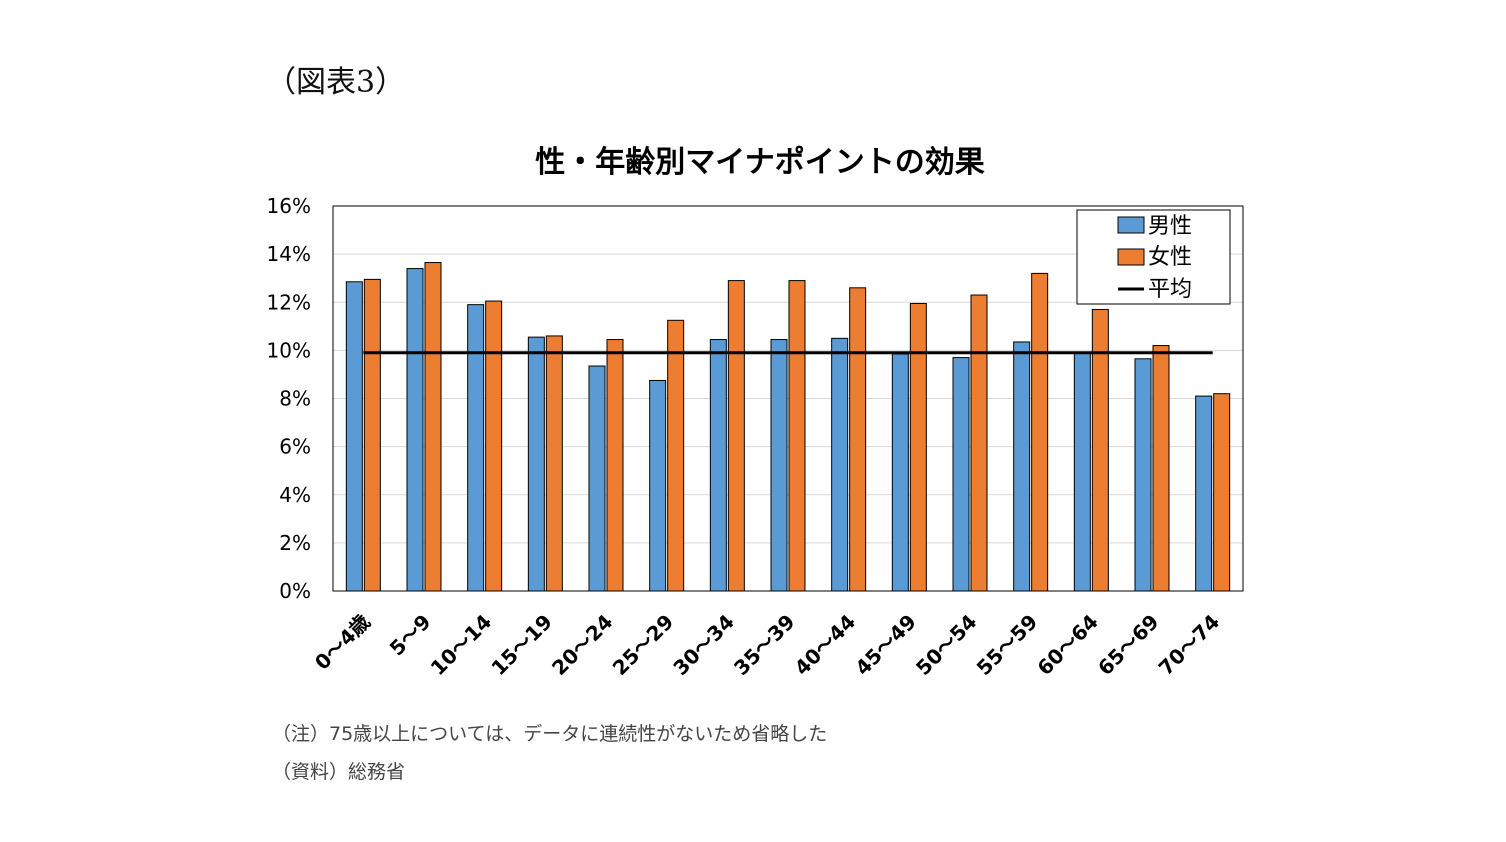 This screenshot has height=842, width=1506. Describe the element at coordinates (764, 645) in the screenshot. I see `x-tick-label: 35～39` at that location.